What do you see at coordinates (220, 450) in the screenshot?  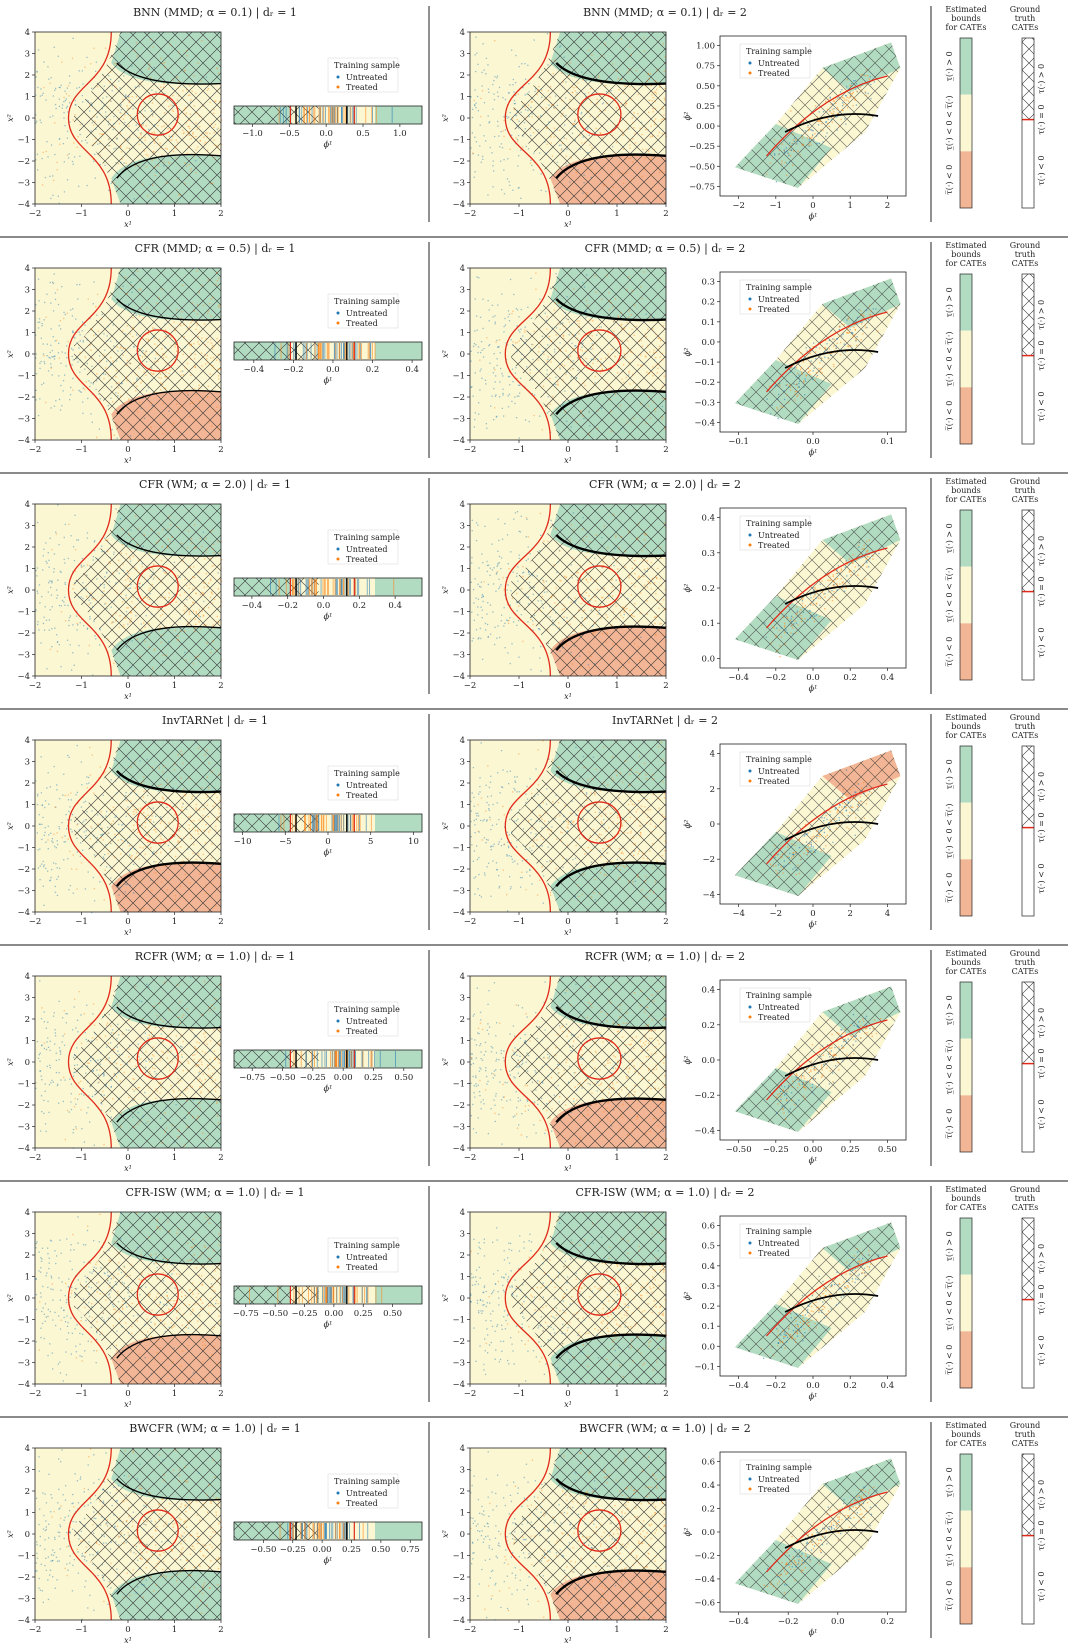 I see `x-tick-label: 2` at bounding box center [220, 450].